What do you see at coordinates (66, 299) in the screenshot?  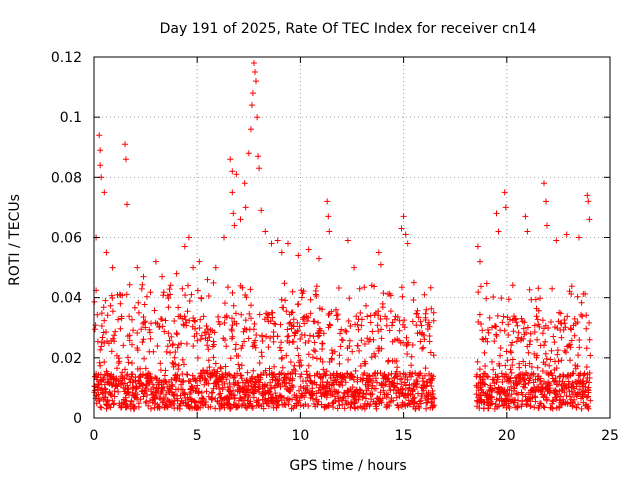 I see `y-tick-label: 0.04` at bounding box center [66, 299].